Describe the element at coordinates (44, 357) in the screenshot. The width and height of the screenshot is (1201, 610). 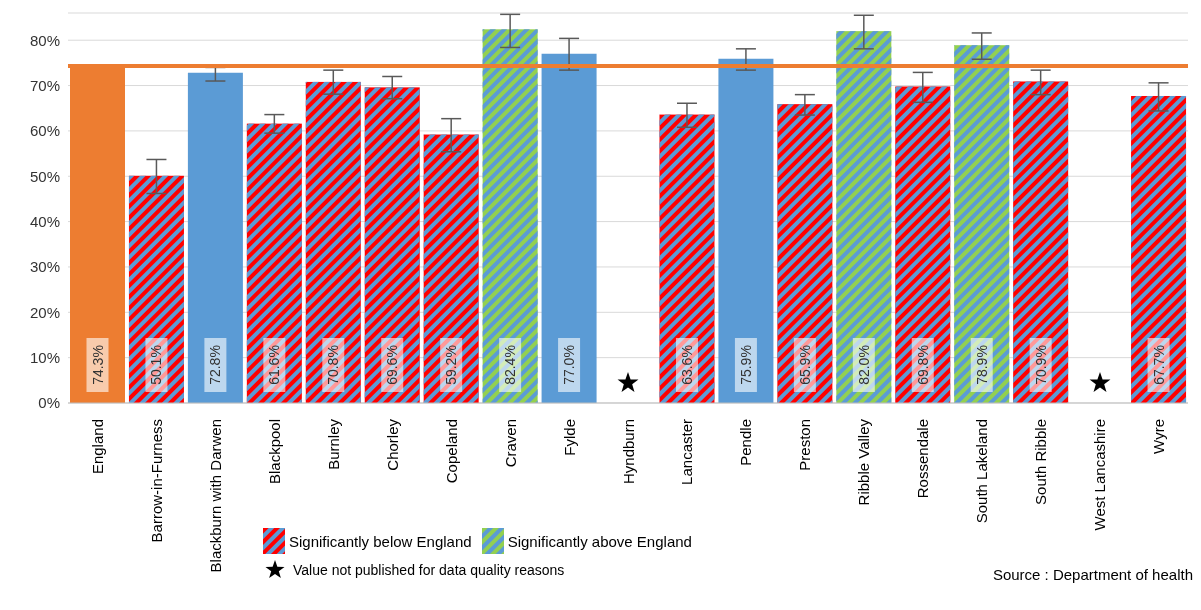
I see `y-tick-label: 10%` at that location.